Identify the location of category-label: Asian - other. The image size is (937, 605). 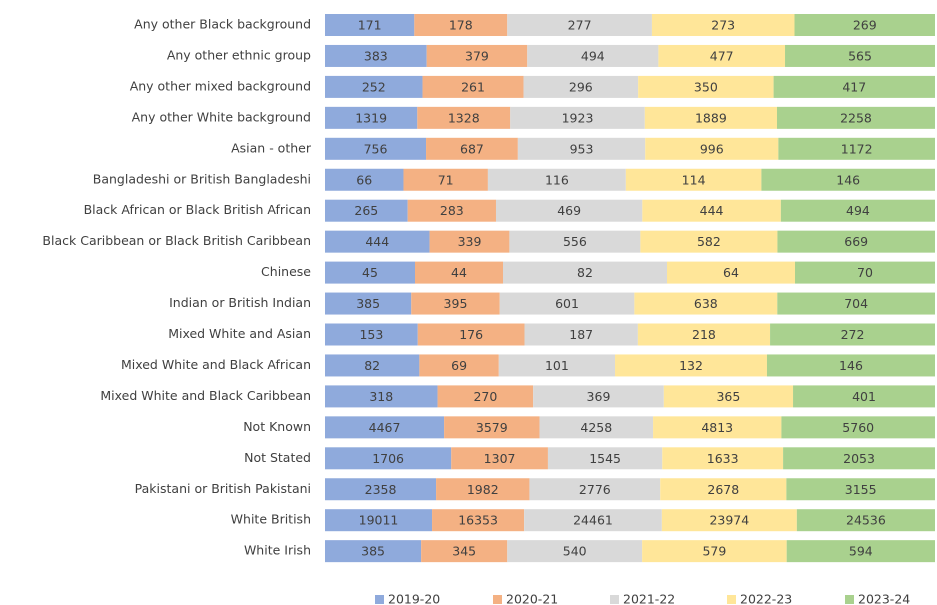
(271, 147).